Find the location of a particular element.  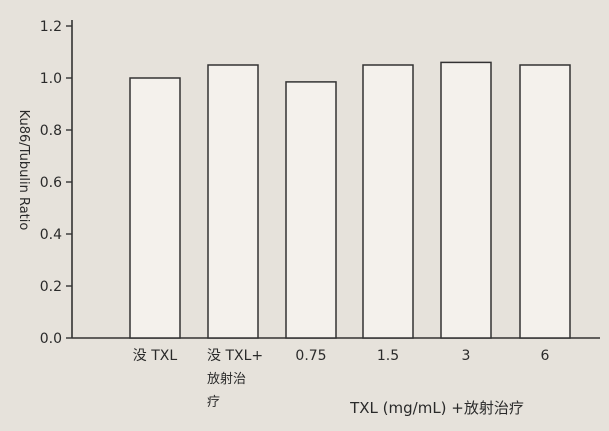

x-tick-label: 1.5 is located at coordinates (388, 356).